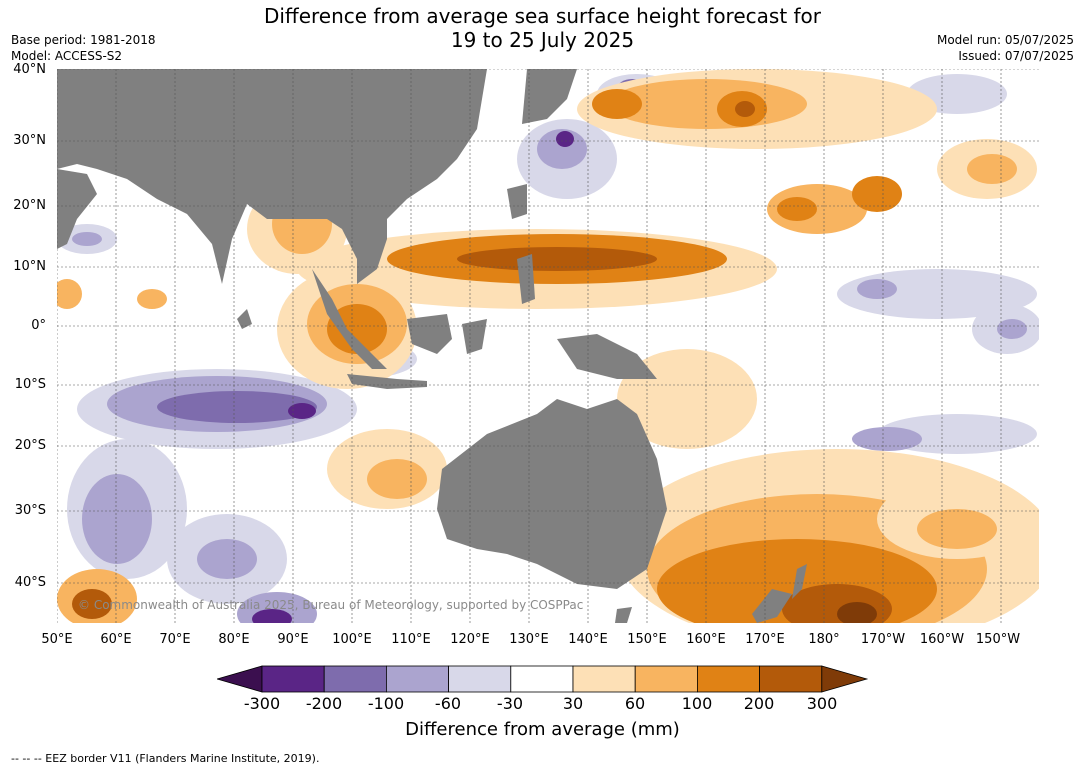 The width and height of the screenshot is (1085, 770). What do you see at coordinates (1005, 48) in the screenshot?
I see `meta-right: Model run: 05/07/2025 Issued: 07/07/2025` at bounding box center [1005, 48].